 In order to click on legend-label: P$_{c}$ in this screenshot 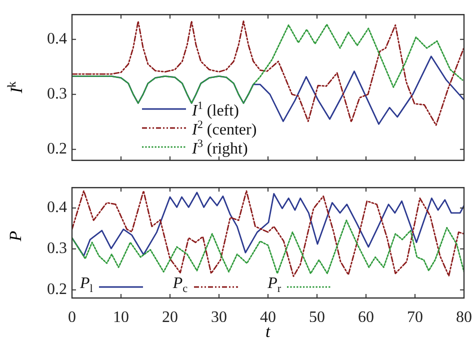, I will do `click(180, 285)`.